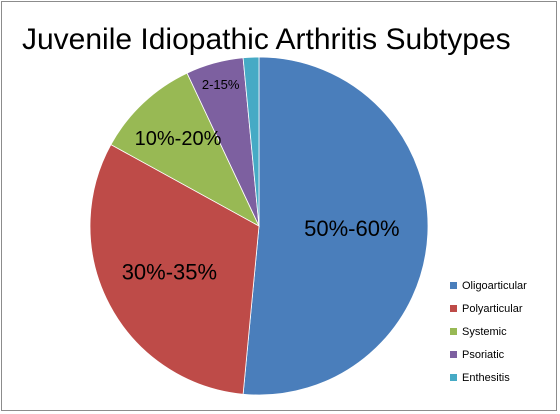 Image resolution: width=560 pixels, height=414 pixels. I want to click on data-label-oligoarticular: 50%-60%, so click(351, 228).